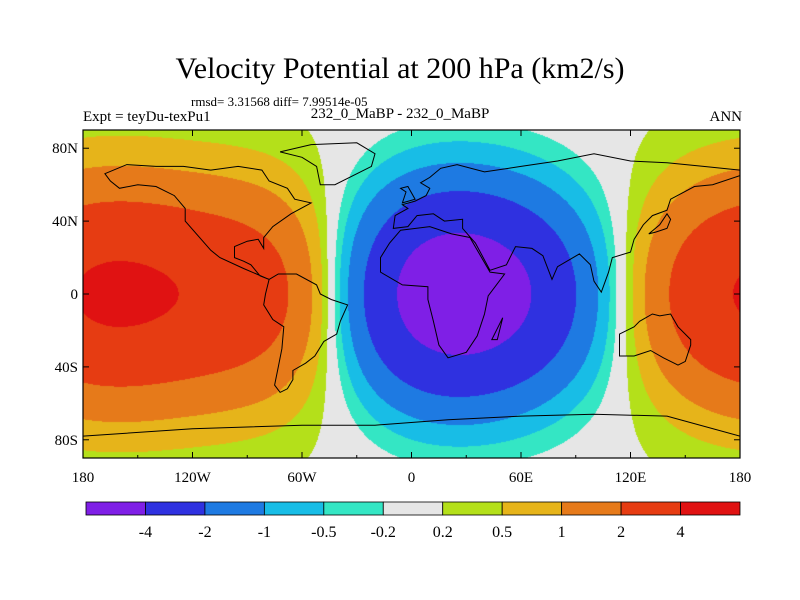  Describe the element at coordinates (302, 478) in the screenshot. I see `x-tick-label: 60W` at that location.